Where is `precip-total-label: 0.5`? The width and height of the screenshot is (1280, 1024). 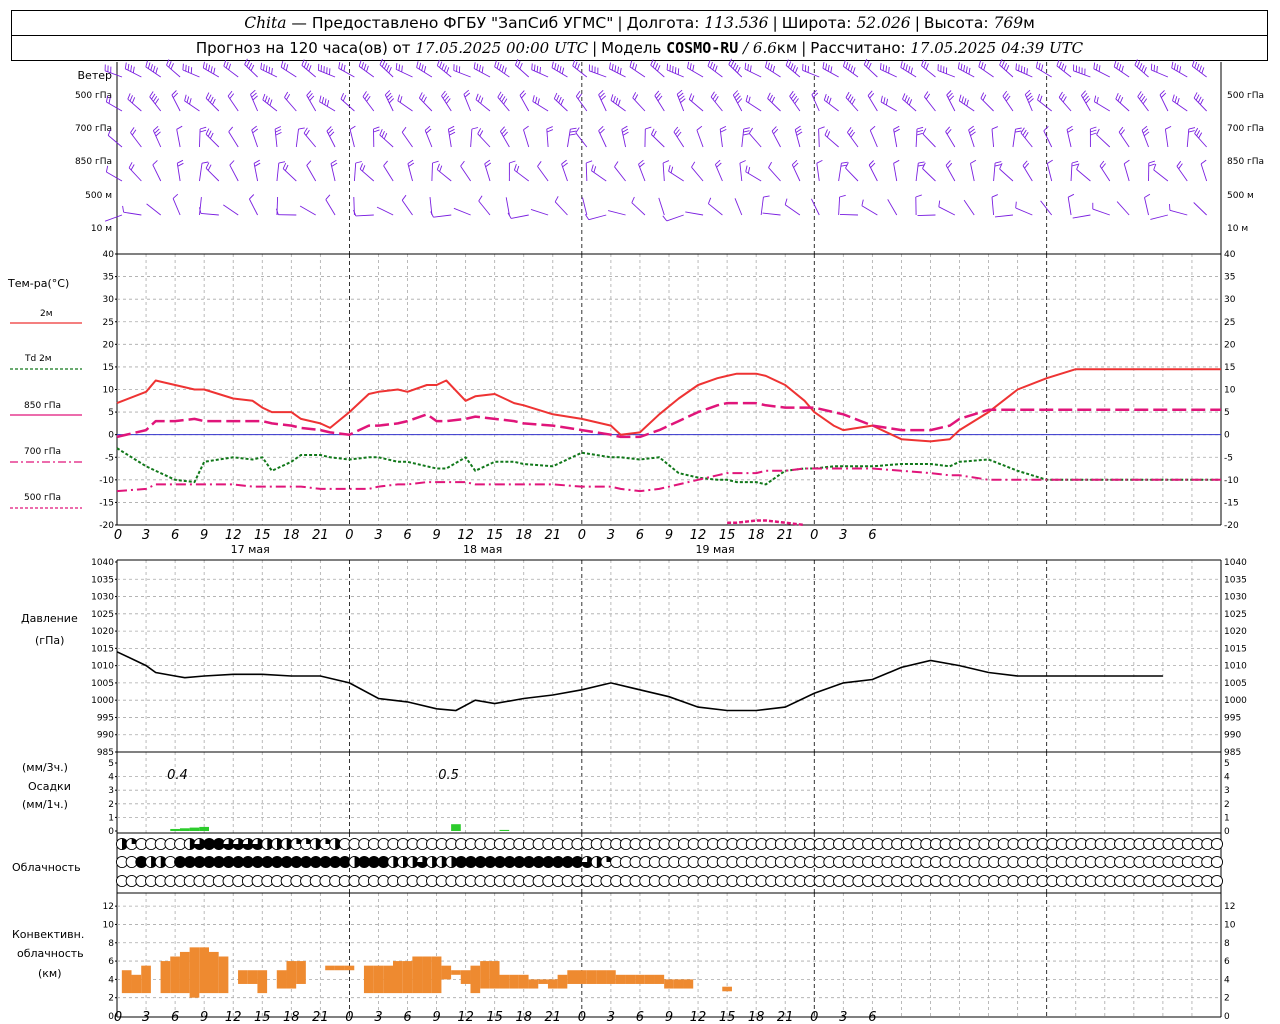 precip-total-label: 0.5 is located at coordinates (448, 775).